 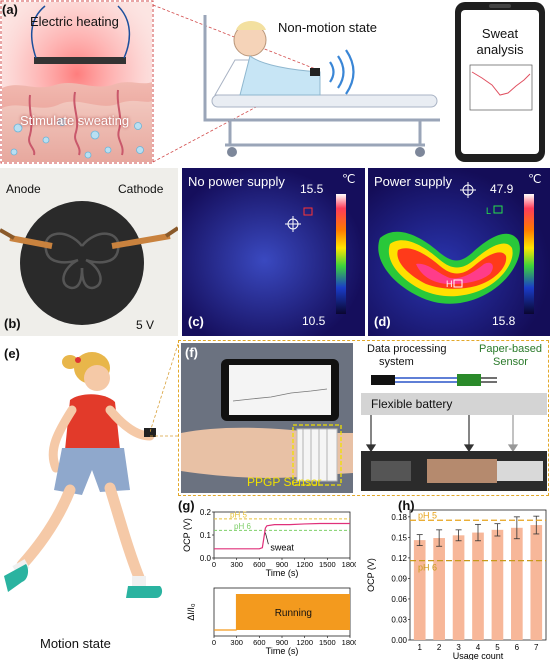 I want to click on sensor-disc, so click(x=82, y=263).